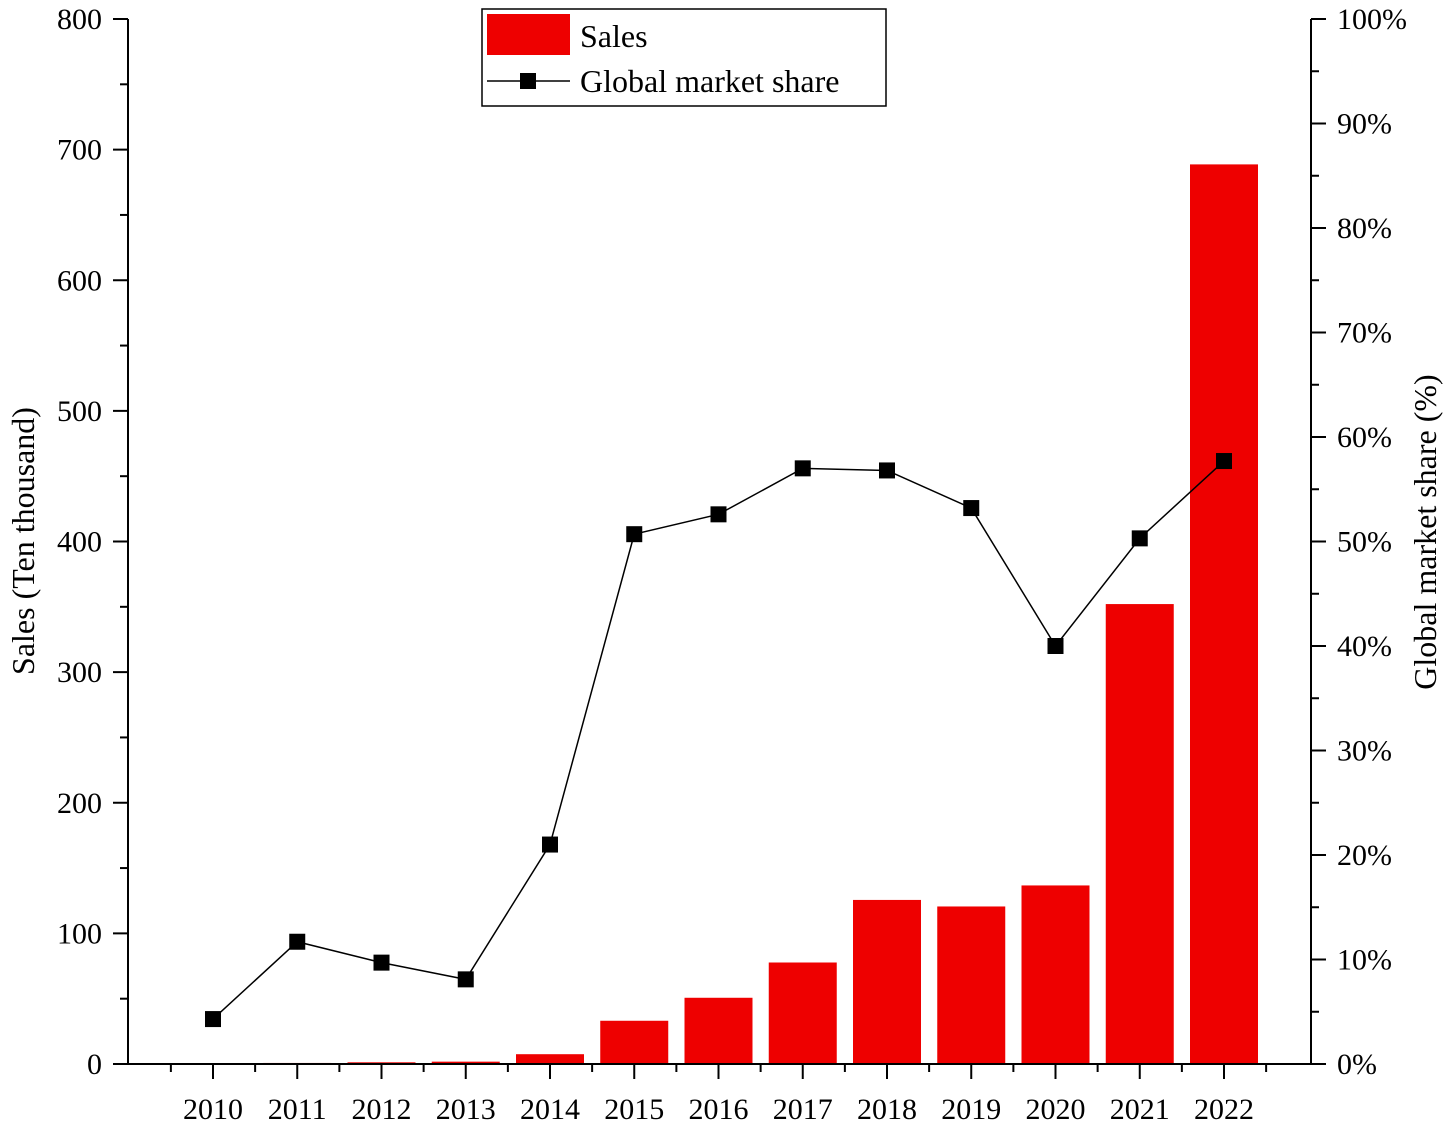 This screenshot has width=1456, height=1124. Describe the element at coordinates (634, 1042) in the screenshot. I see `bar-2015` at that location.